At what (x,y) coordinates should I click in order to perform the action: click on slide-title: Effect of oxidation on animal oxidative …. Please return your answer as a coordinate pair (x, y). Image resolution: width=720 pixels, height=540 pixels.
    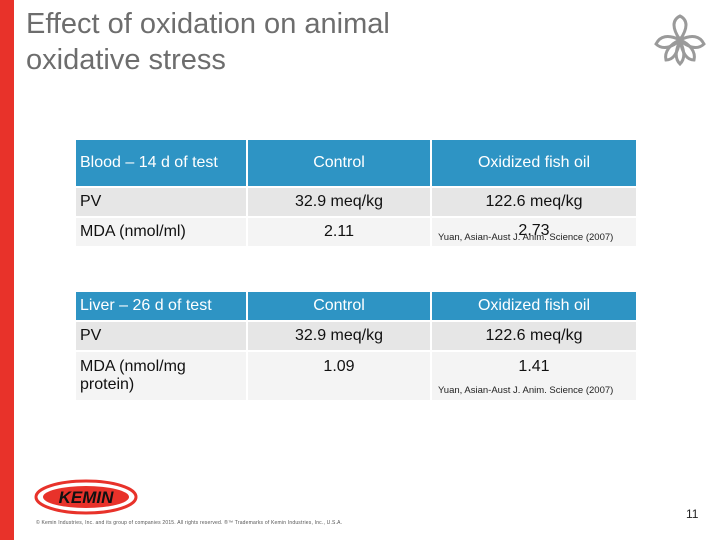
    Looking at the image, I should click on (286, 42).